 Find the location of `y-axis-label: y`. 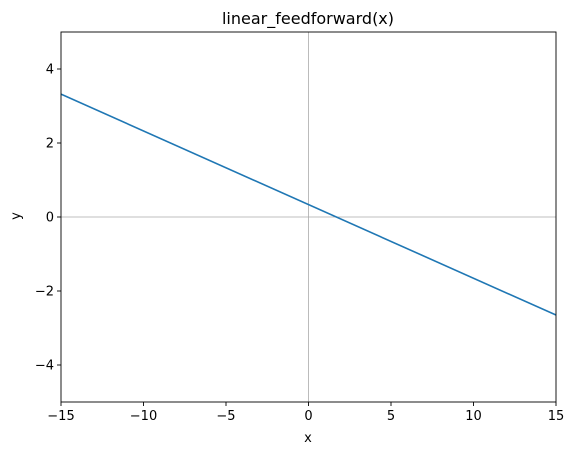

y-axis-label: y is located at coordinates (16, 216).